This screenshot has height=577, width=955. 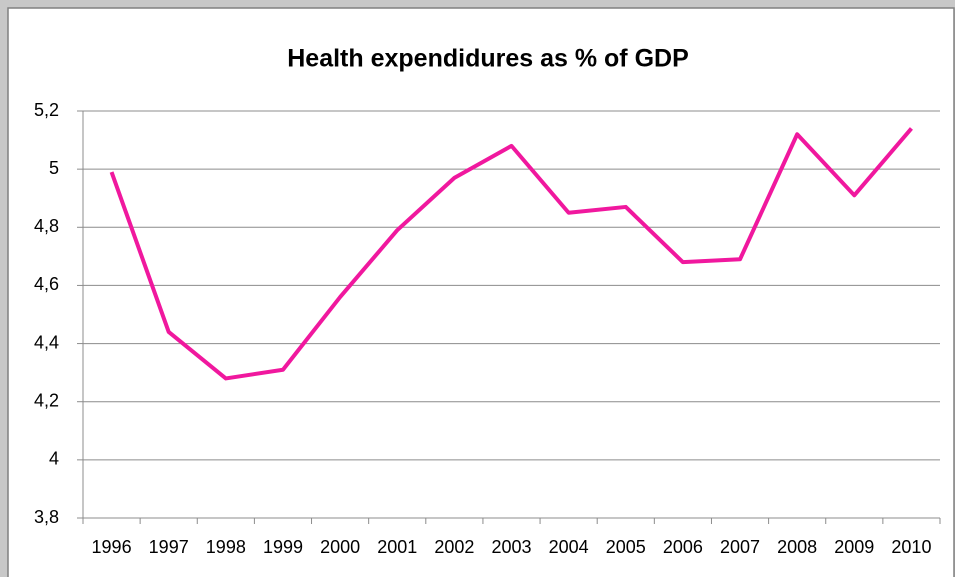 I want to click on x-tick-label: 2005, so click(x=626, y=547).